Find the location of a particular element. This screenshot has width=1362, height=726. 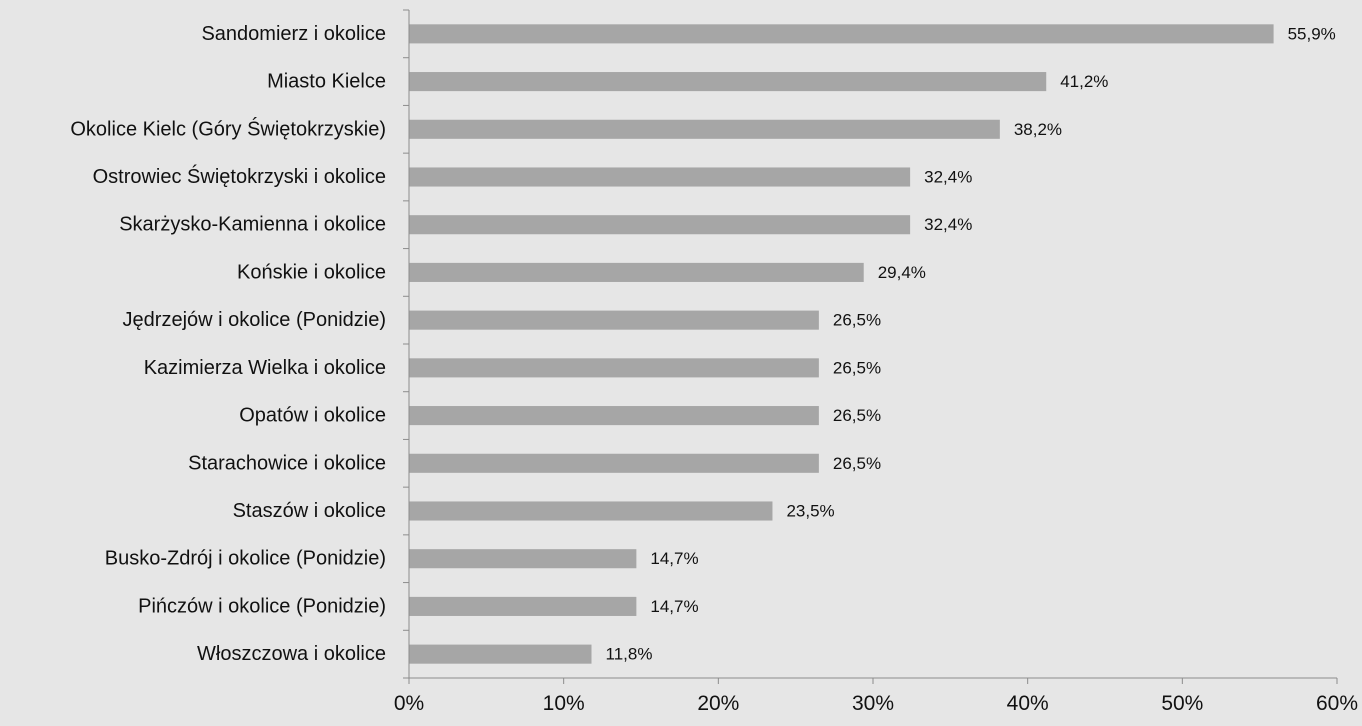

category-label-kazimierza-wielka-i-okolice: Kazimierza Wielka i okolice is located at coordinates (265, 368).